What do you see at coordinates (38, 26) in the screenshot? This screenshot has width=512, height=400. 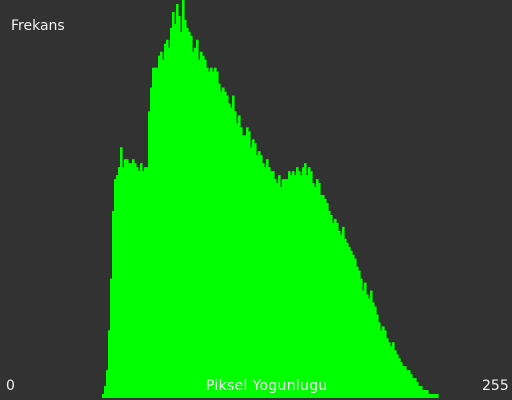 I see `y-axis-label: Frekans` at bounding box center [38, 26].